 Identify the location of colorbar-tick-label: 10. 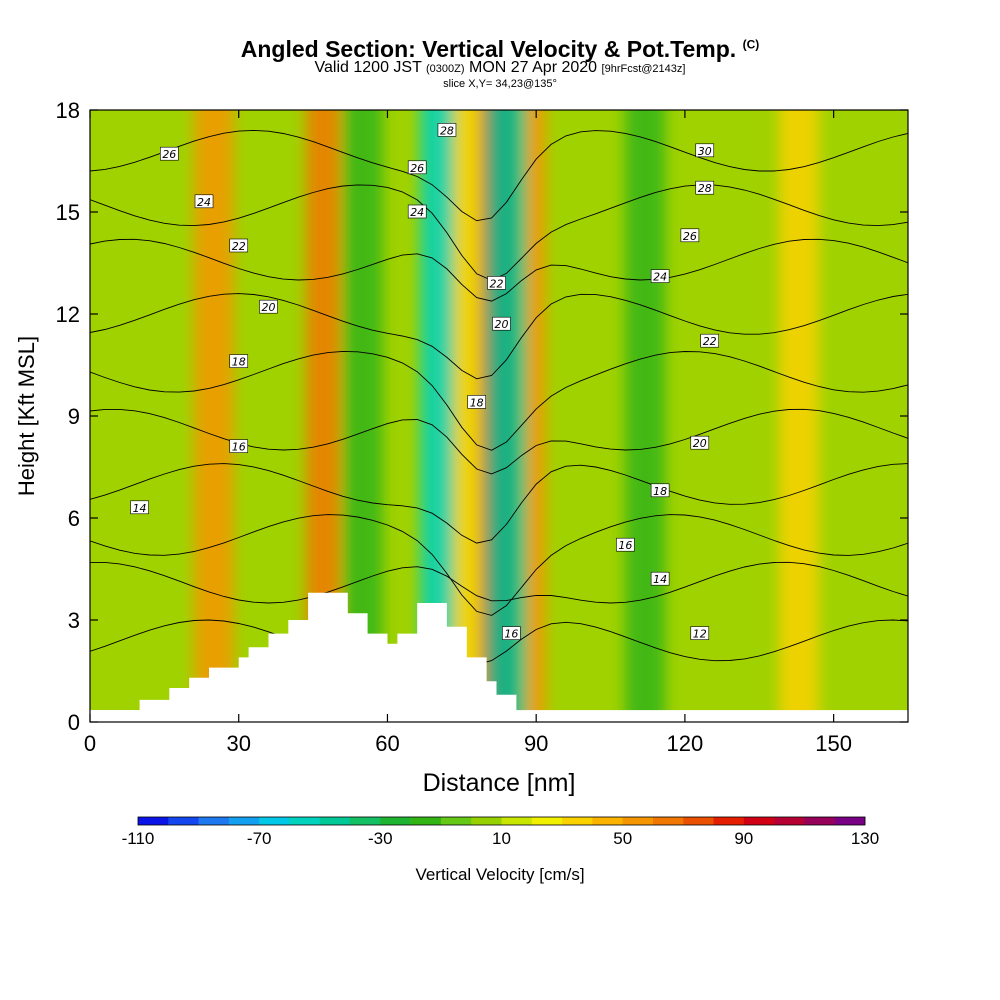
(501, 838).